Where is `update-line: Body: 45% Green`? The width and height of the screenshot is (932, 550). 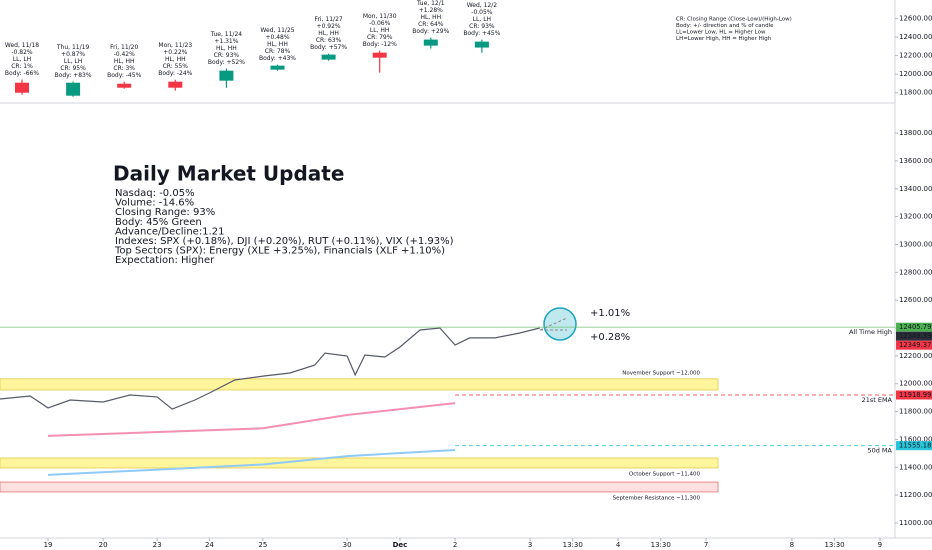 update-line: Body: 45% Green is located at coordinates (158, 222).